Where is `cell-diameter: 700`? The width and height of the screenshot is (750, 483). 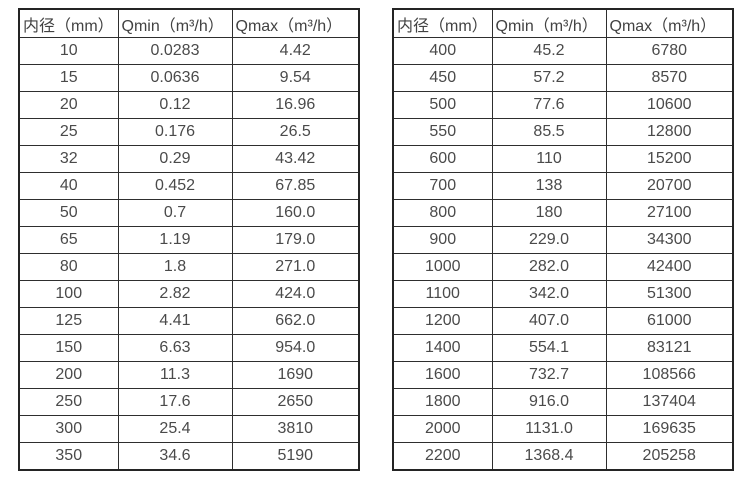
cell-diameter: 700 is located at coordinates (442, 186).